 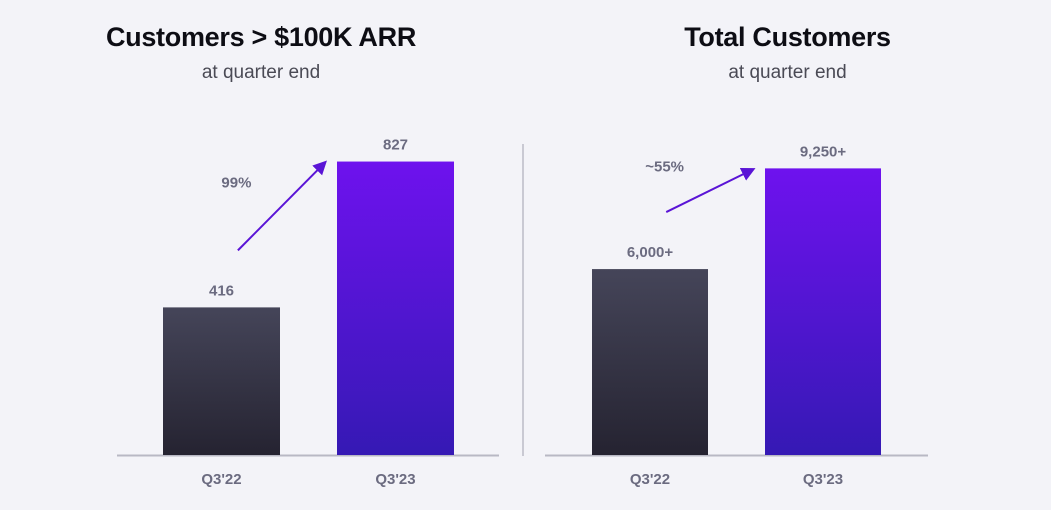 I want to click on chart-subtitle-arr: at quarter end, so click(x=261, y=72).